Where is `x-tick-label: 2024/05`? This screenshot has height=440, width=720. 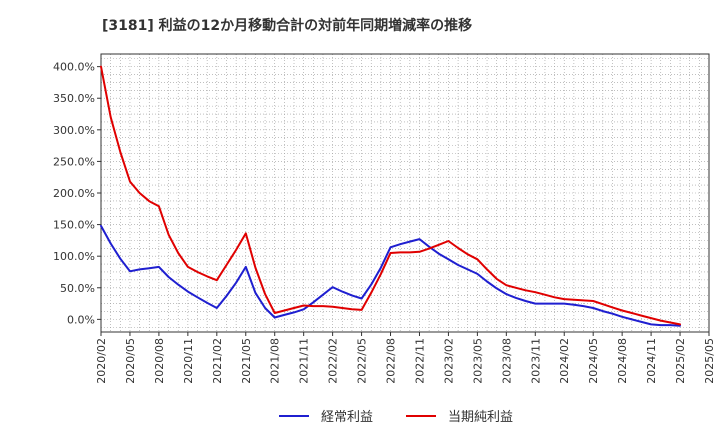
x-tick-label: 2024/05 is located at coordinates (593, 361).